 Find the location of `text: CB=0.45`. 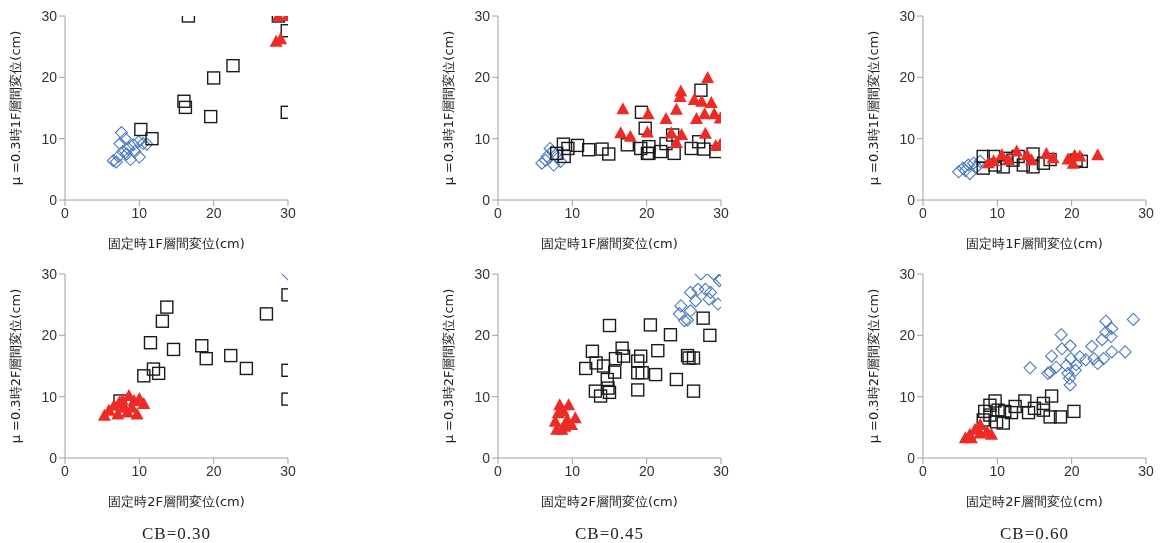

text: CB=0.45 is located at coordinates (609, 533).